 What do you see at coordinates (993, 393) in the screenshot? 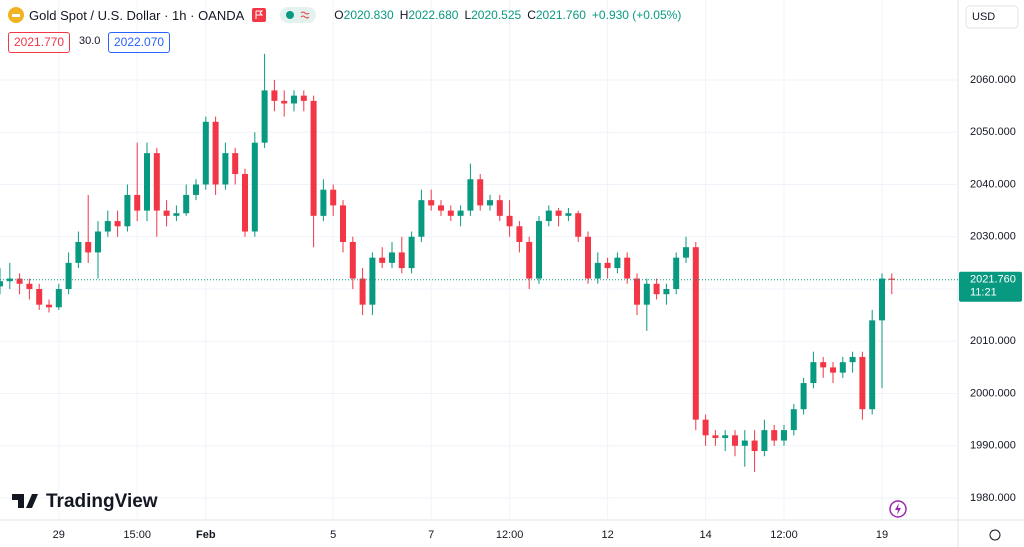
I see `y-tick-label: 2000.000` at bounding box center [993, 393].